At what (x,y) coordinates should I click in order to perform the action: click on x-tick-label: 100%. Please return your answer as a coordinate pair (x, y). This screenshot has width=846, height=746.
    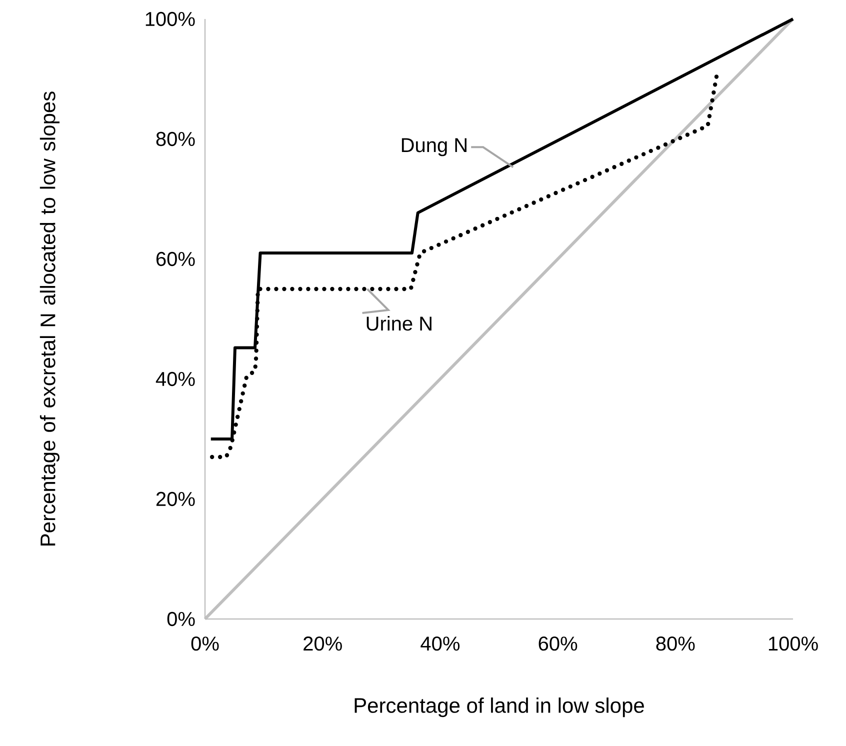
    Looking at the image, I should click on (793, 643).